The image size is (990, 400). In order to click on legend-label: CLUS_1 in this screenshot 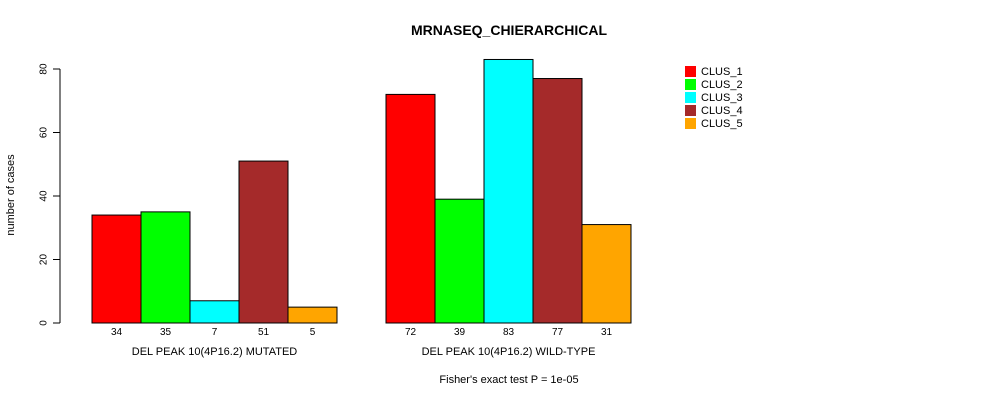, I will do `click(722, 72)`.